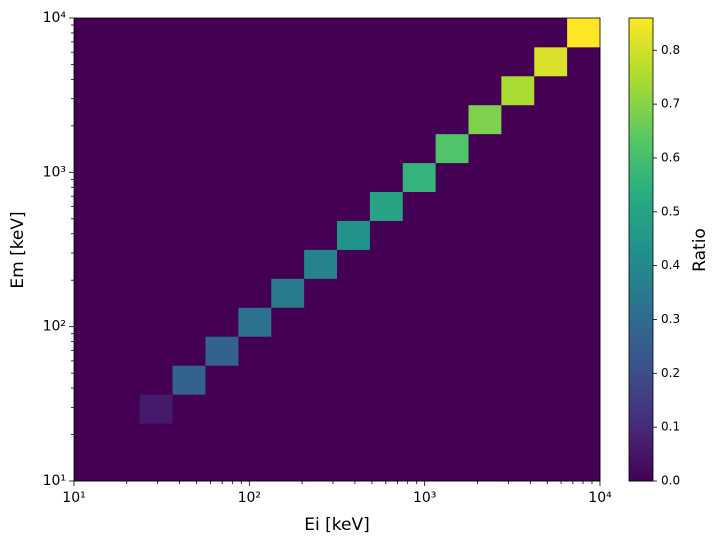  I want to click on y-tick-label: 10¹, so click(54, 481).